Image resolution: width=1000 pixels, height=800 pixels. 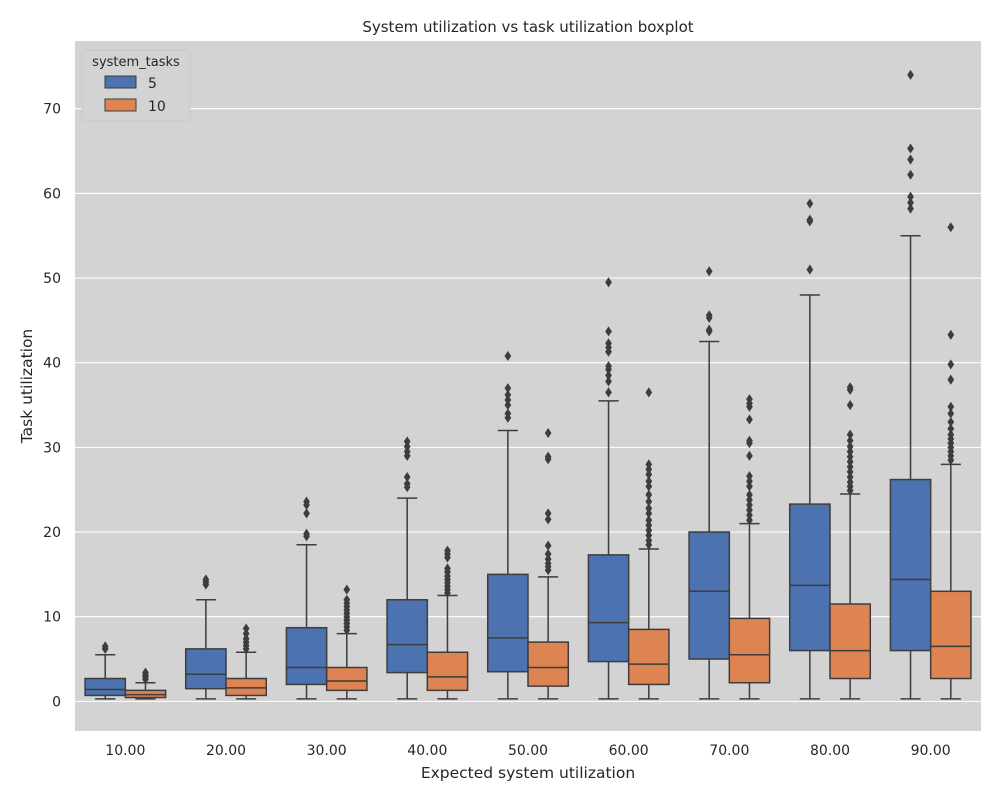 What do you see at coordinates (608, 488) in the screenshot?
I see `box-series-5-60.00` at bounding box center [608, 488].